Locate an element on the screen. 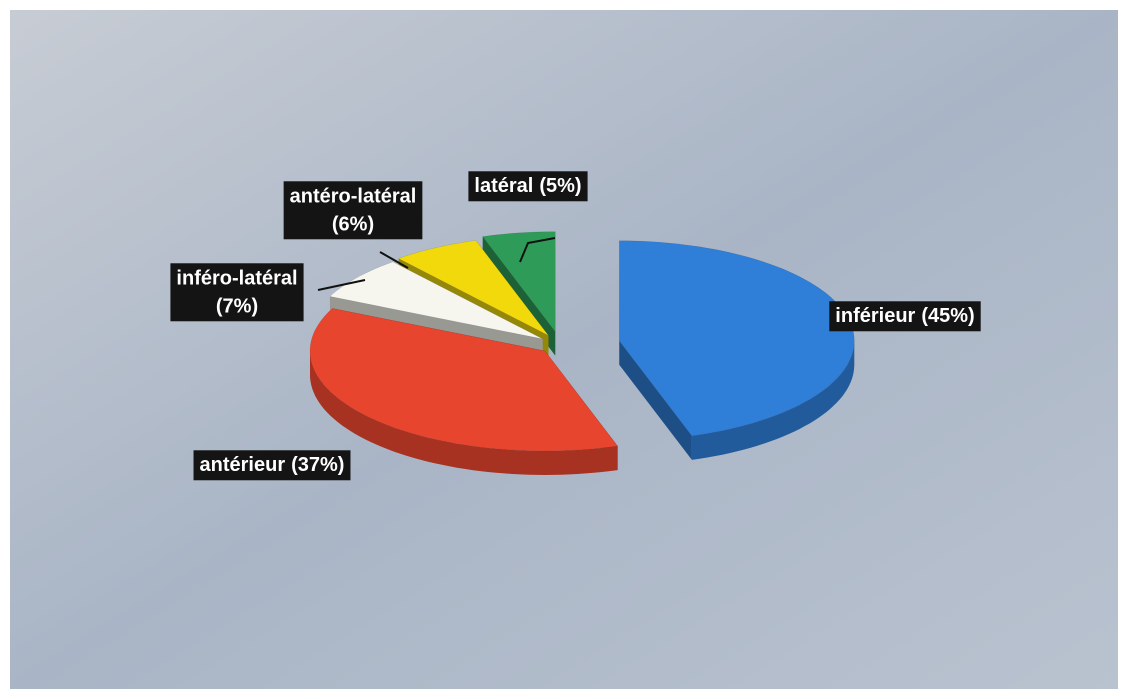 The width and height of the screenshot is (1128, 699). label-text: inférieur (45%) is located at coordinates (904, 316).